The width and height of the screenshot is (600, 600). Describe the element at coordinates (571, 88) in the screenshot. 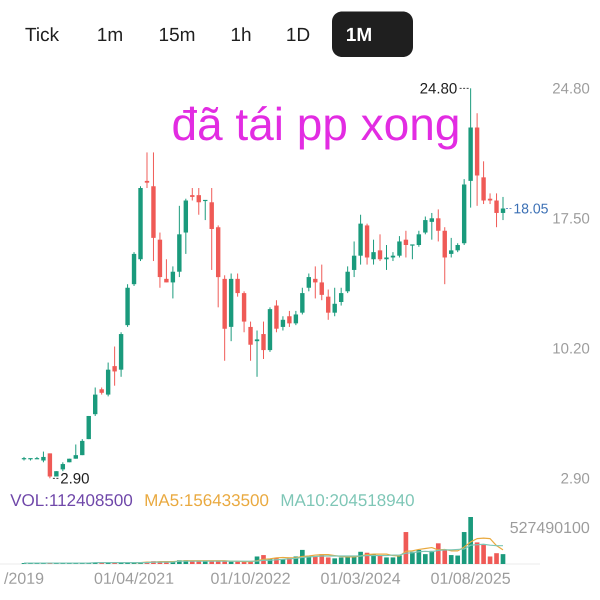

I see `y-tick-label: 24.80` at that location.